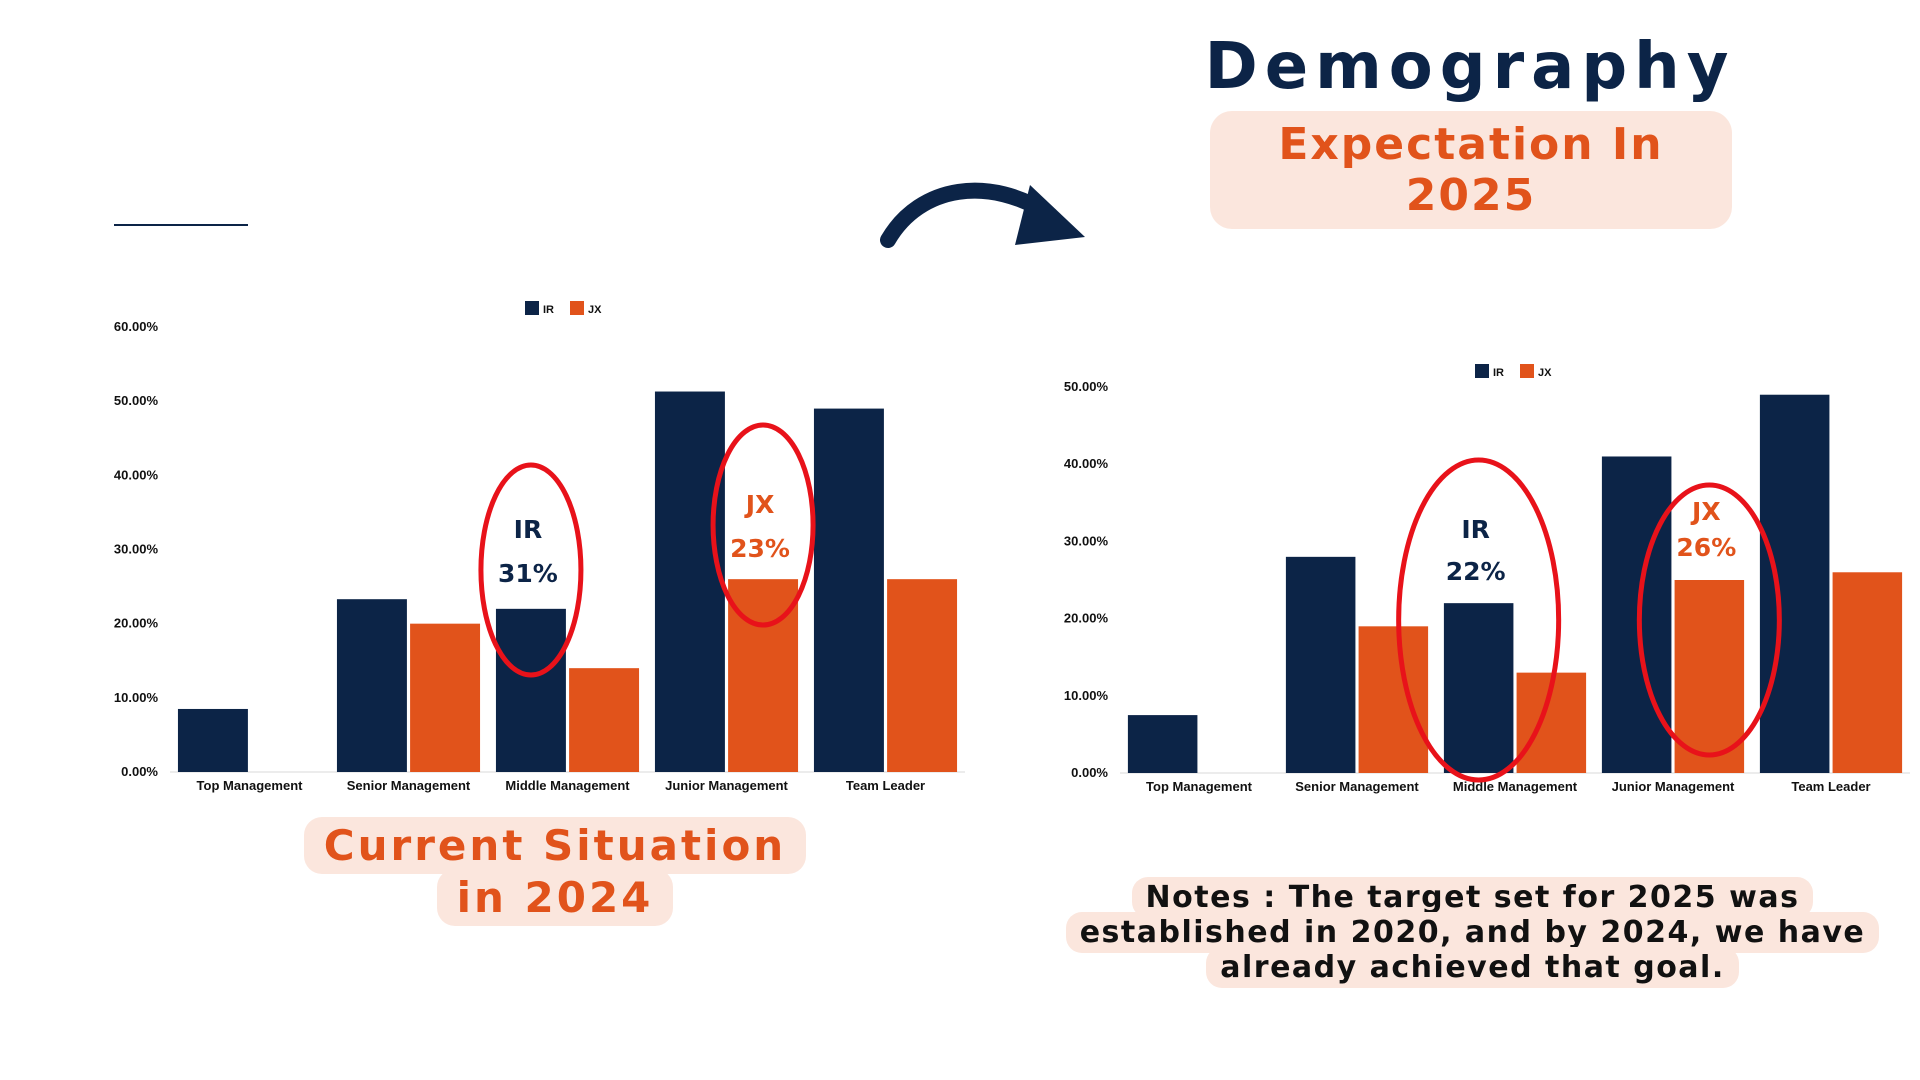 Image resolution: width=1920 pixels, height=1080 pixels. Describe the element at coordinates (136, 326) in the screenshot. I see `y-tick-label: 60.00%` at that location.